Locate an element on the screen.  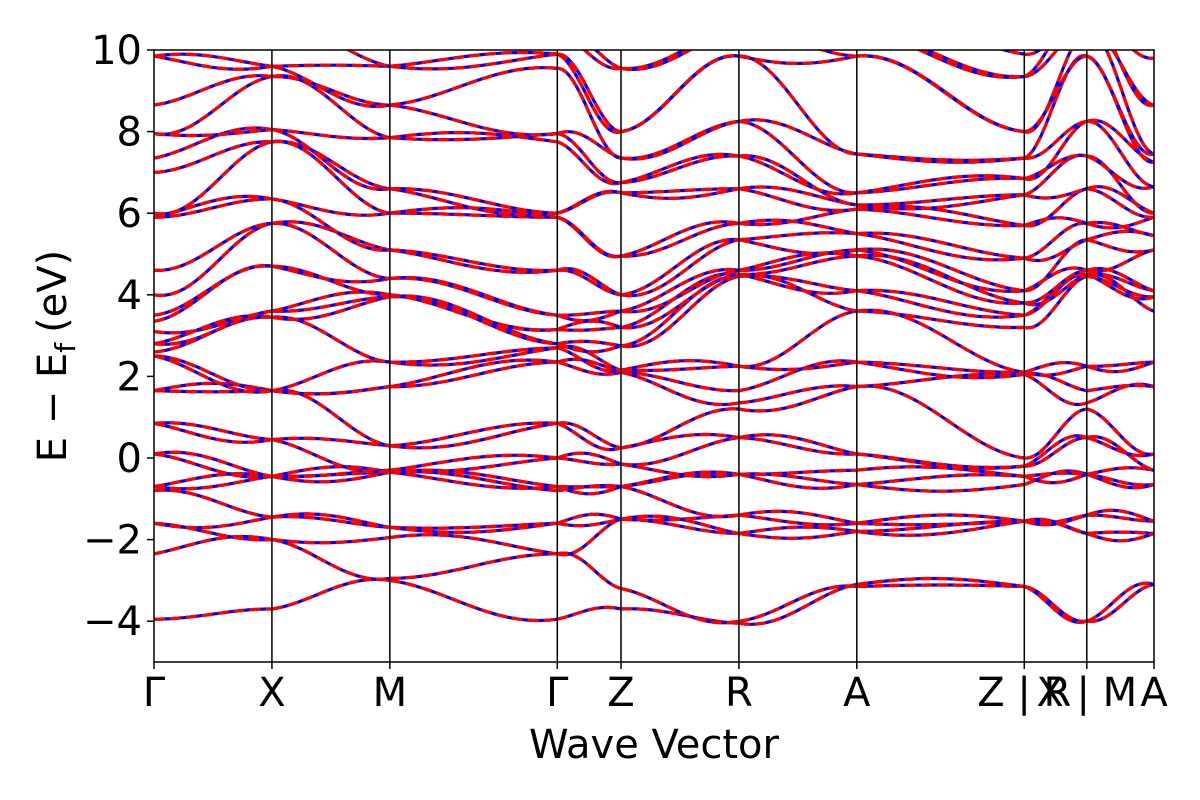
y-tick-label-1: −2 is located at coordinates (112, 541).